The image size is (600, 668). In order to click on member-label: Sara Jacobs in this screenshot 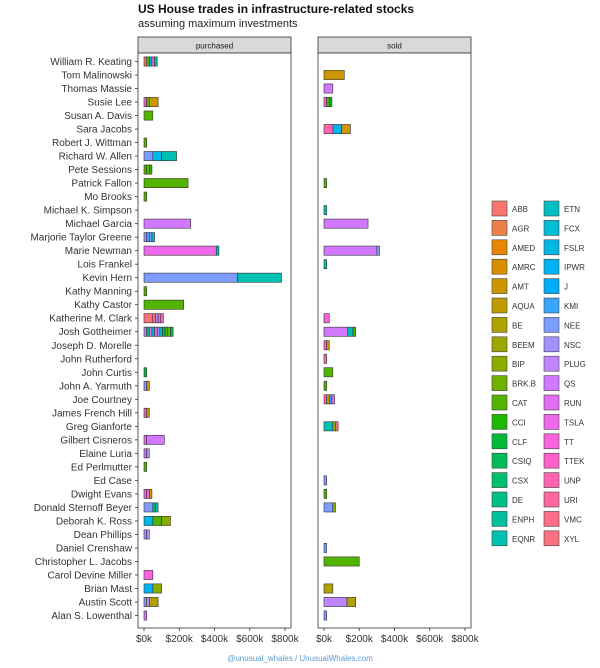, I will do `click(104, 130)`.